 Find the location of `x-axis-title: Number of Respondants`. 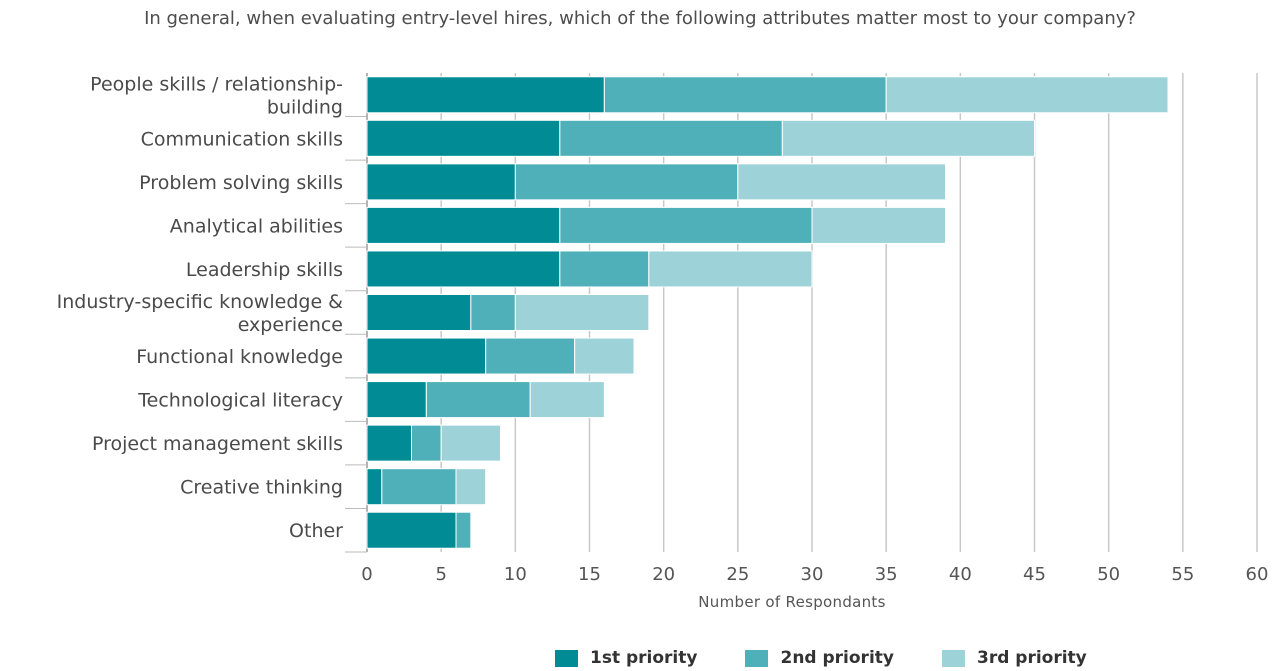

x-axis-title: Number of Respondants is located at coordinates (791, 602).